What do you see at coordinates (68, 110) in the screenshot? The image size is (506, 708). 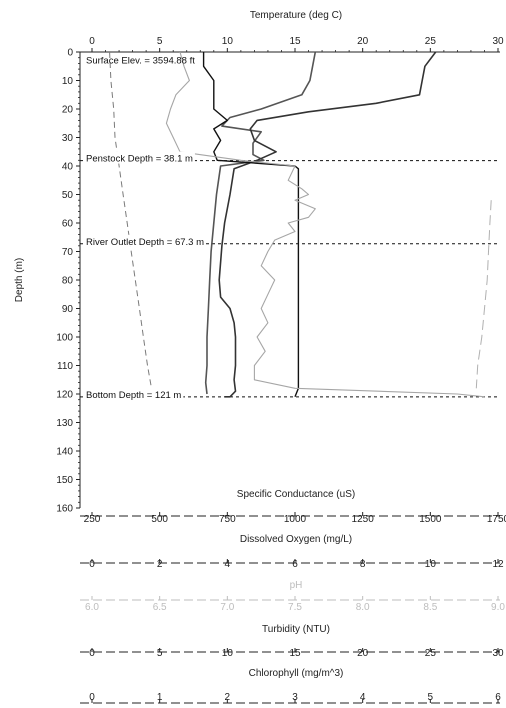 I see `y-tick-label: 20` at bounding box center [68, 110].